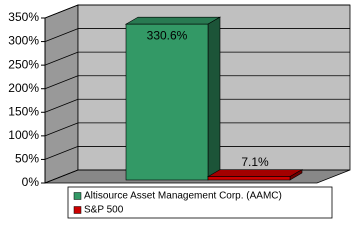 Image resolution: width=358 pixels, height=240 pixels. Describe the element at coordinates (167, 35) in the screenshot. I see `value-label: 330.6%` at that location.